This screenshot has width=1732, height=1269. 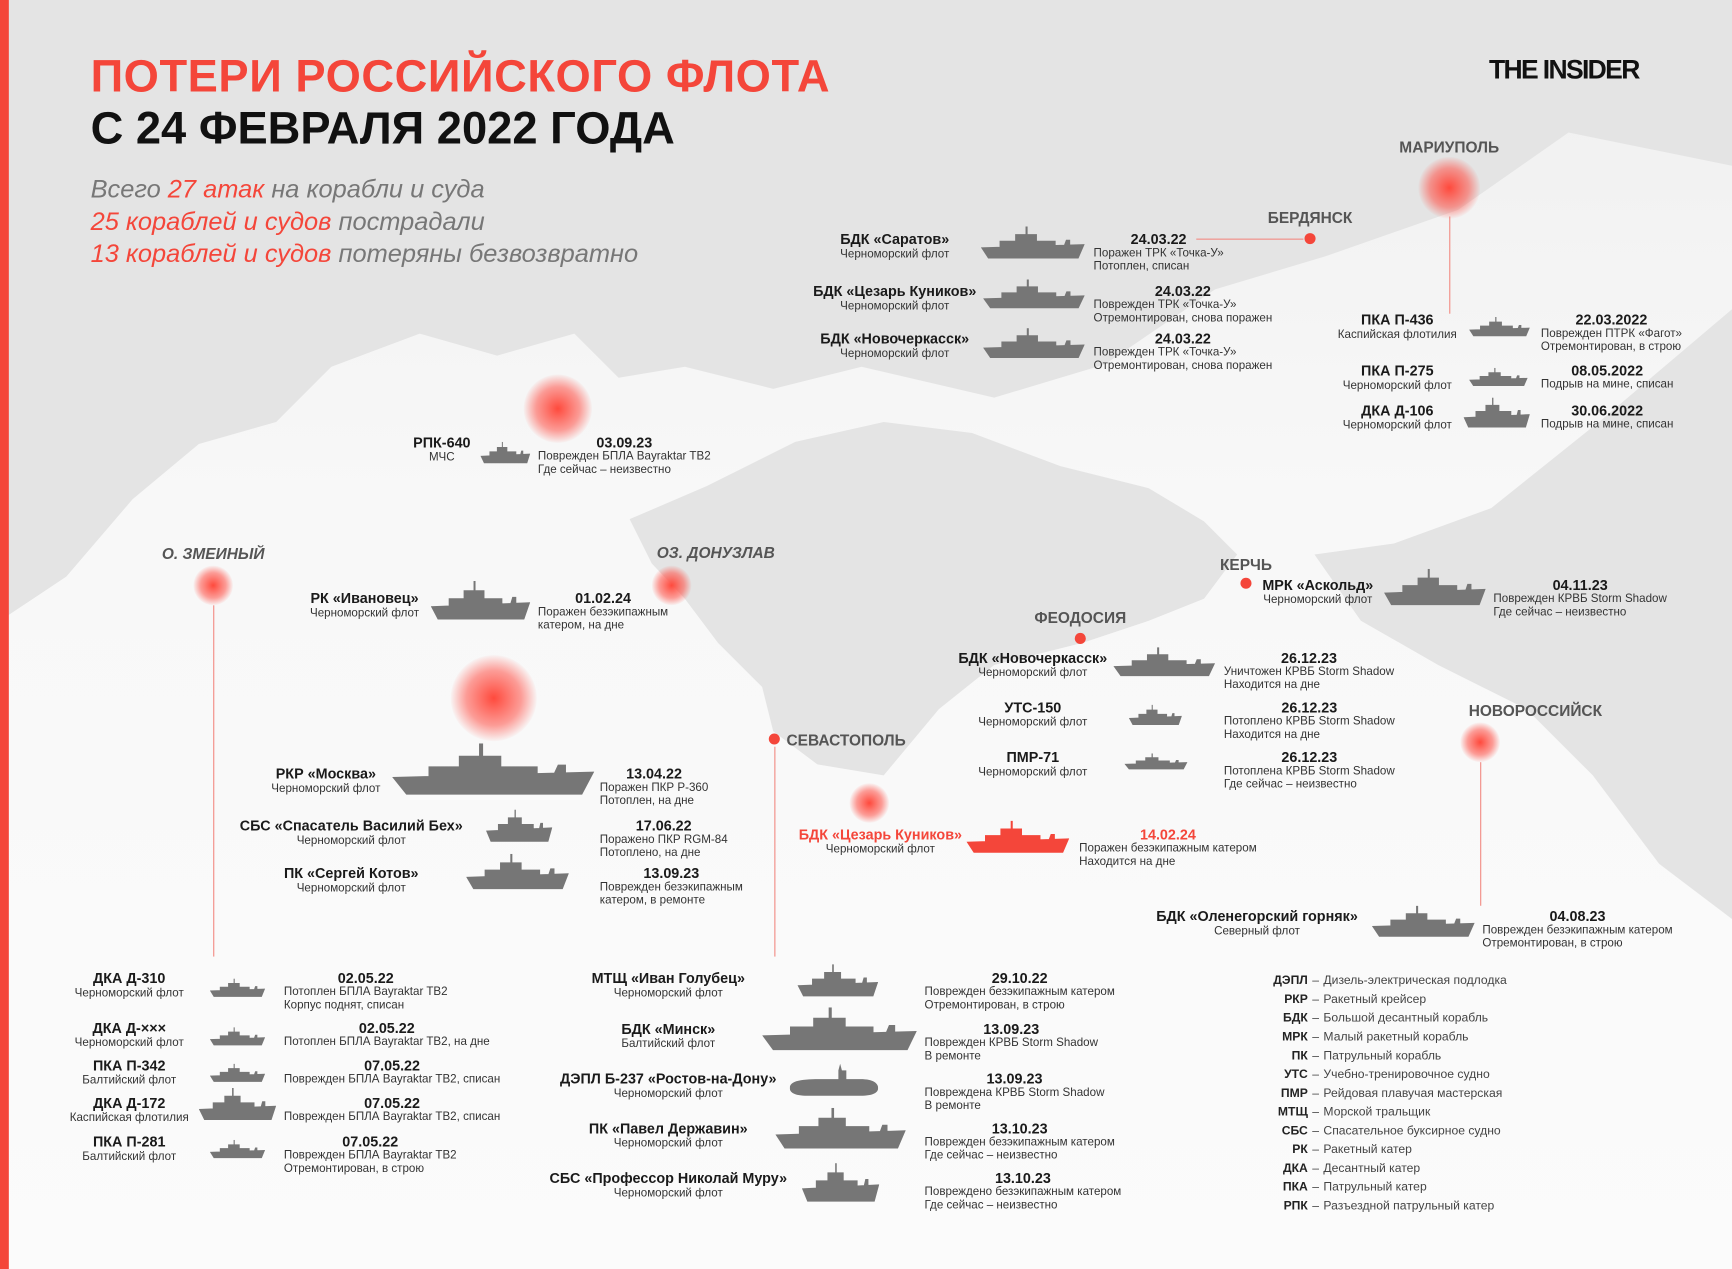 I want to click on vessel-name: ПМР-71, so click(x=1033, y=757).